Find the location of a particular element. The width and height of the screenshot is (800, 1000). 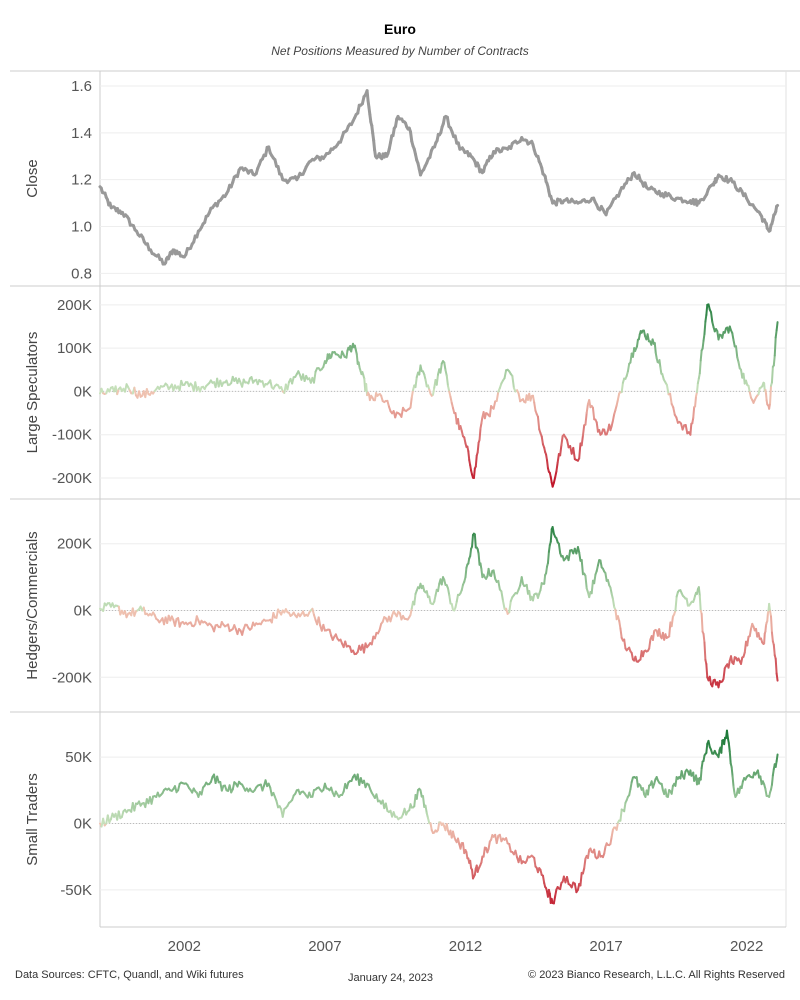

y-tick-label: 1.4 is located at coordinates (81, 133).